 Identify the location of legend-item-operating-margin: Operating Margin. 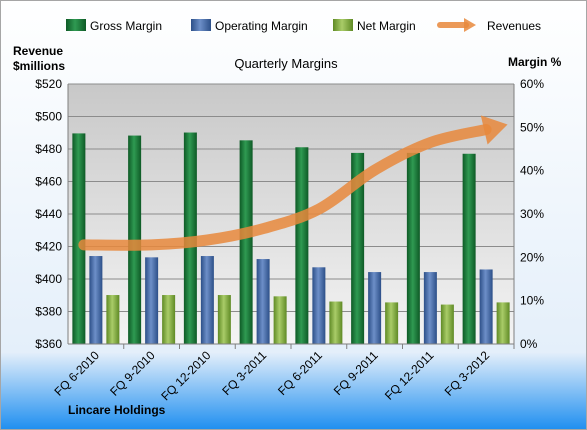
(249, 26).